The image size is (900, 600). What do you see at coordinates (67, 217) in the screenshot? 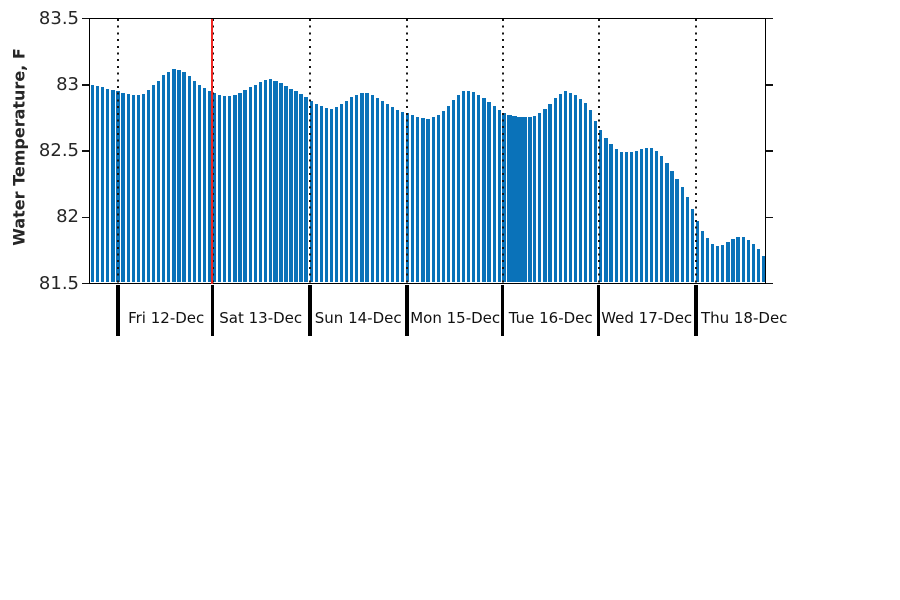
I see `y-tick-label: 82` at bounding box center [67, 217].